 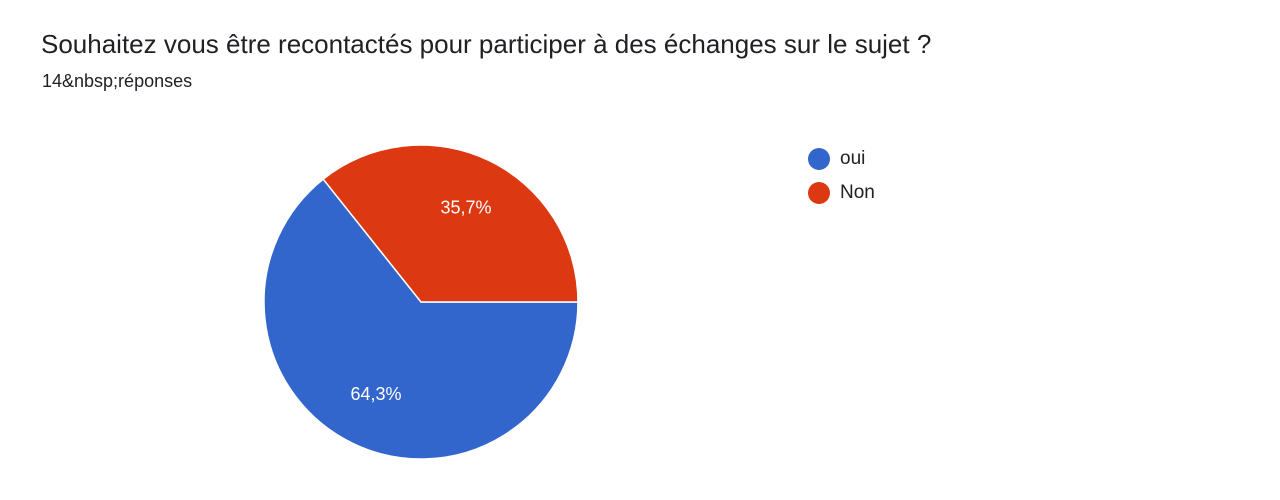 What do you see at coordinates (450, 223) in the screenshot?
I see `pie-slice-non` at bounding box center [450, 223].